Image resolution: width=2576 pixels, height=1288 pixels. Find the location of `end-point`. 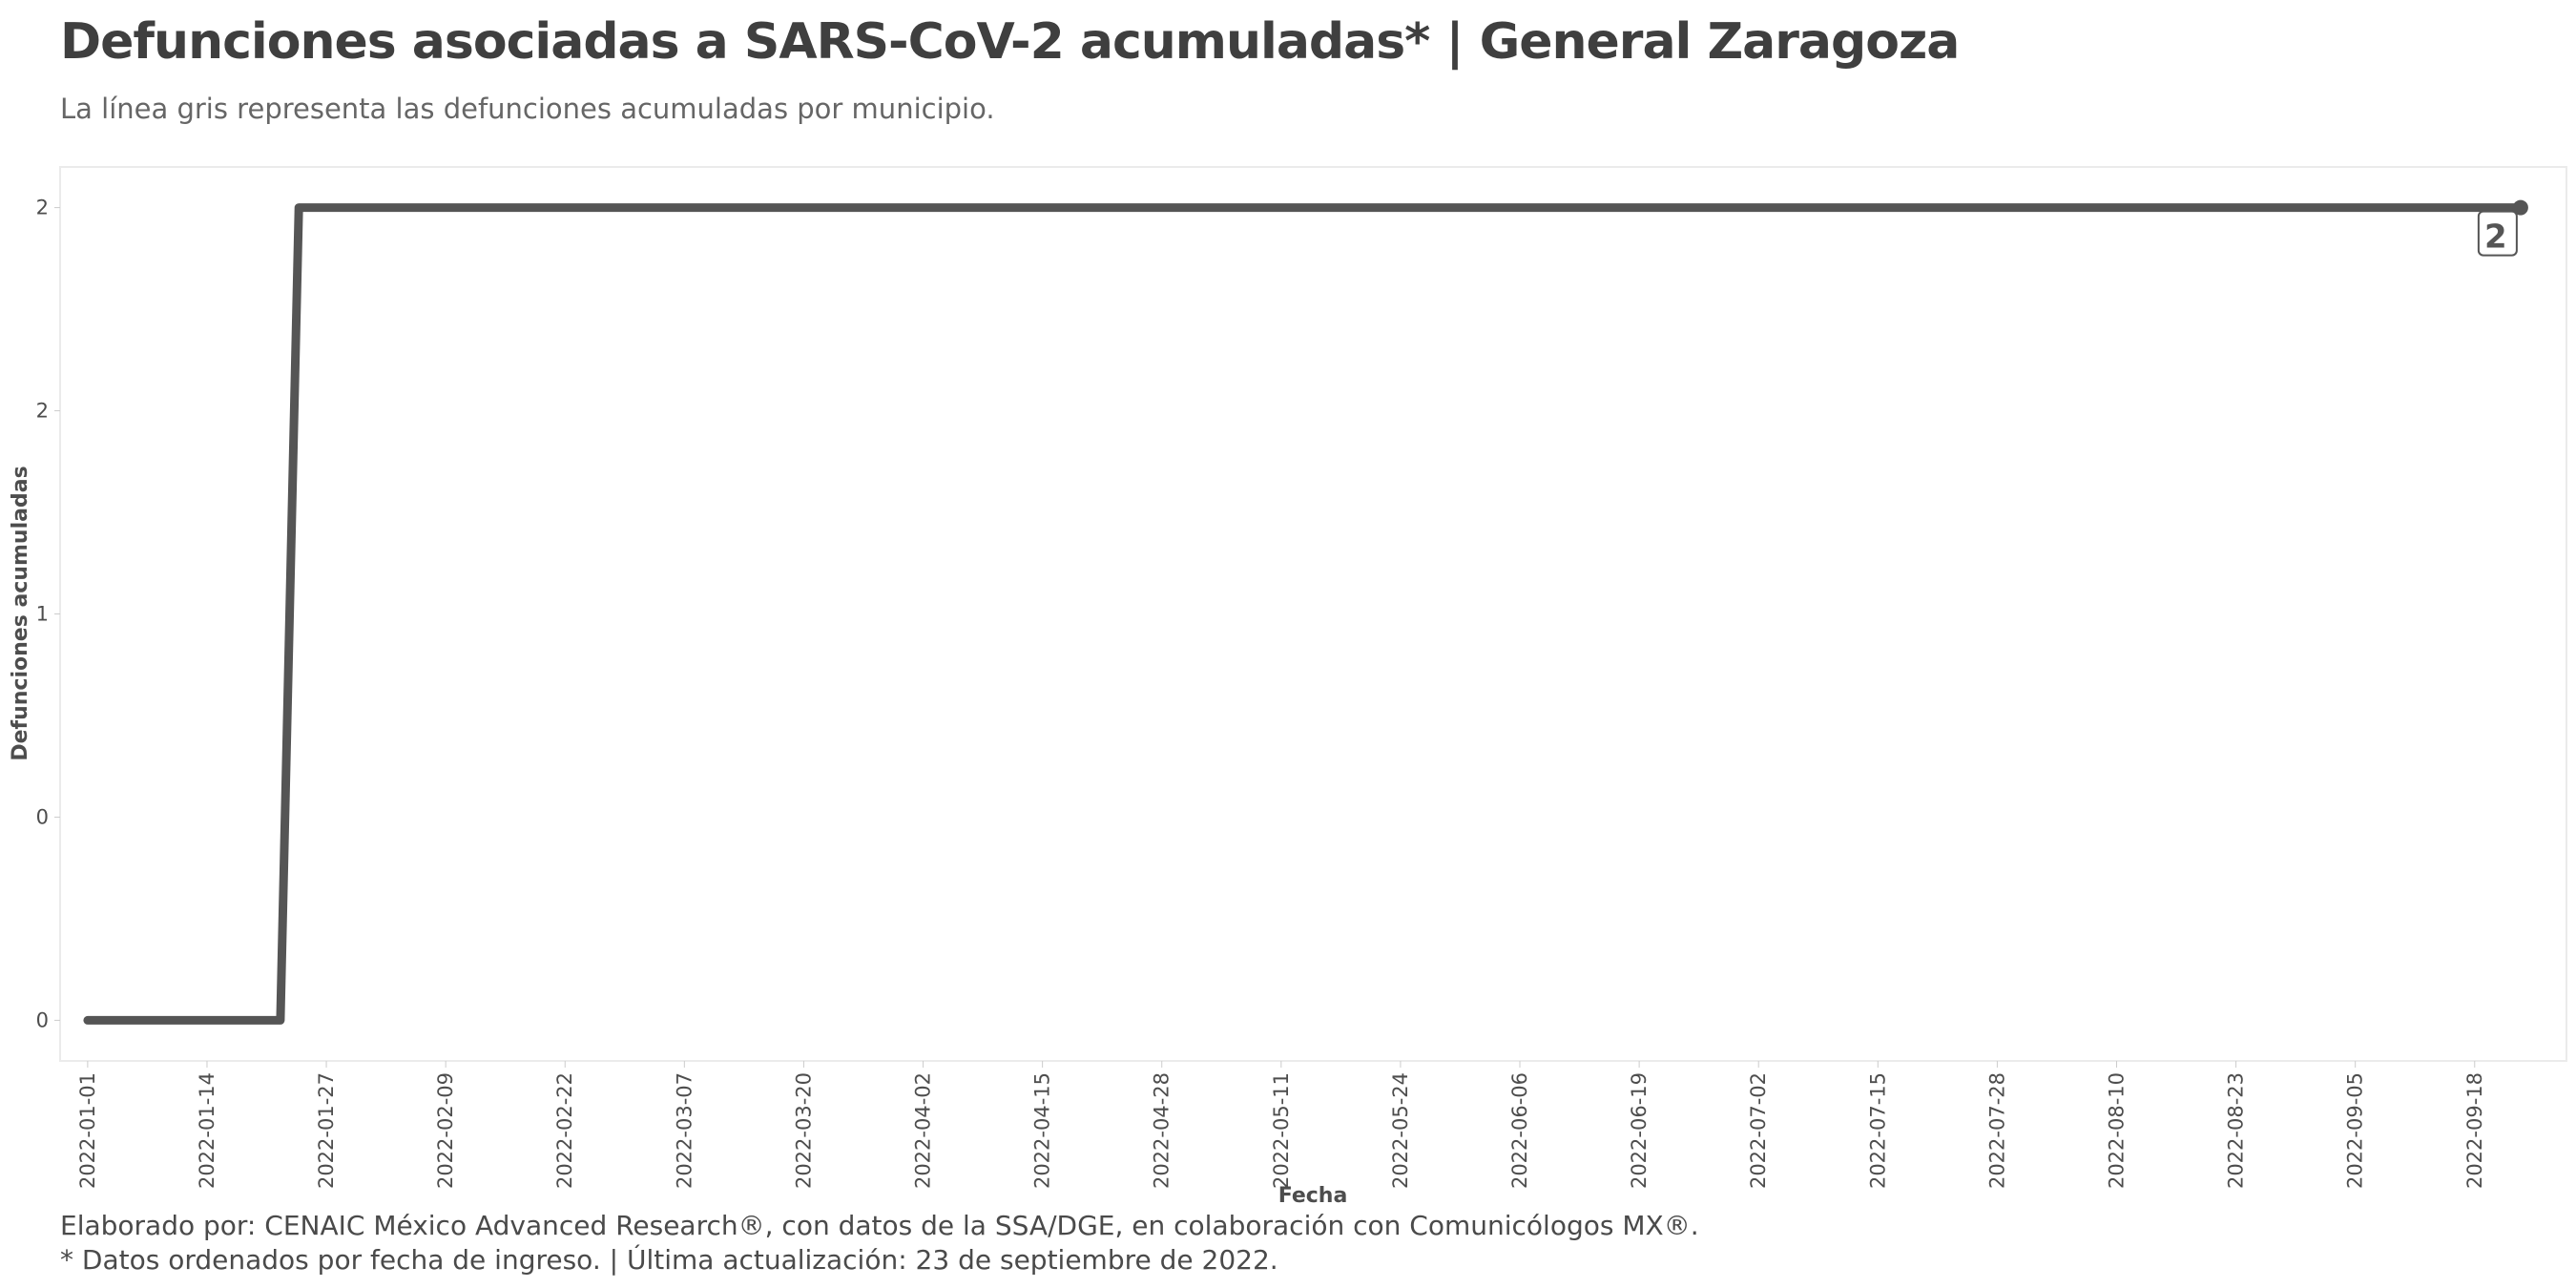

end-point is located at coordinates (2520, 207).